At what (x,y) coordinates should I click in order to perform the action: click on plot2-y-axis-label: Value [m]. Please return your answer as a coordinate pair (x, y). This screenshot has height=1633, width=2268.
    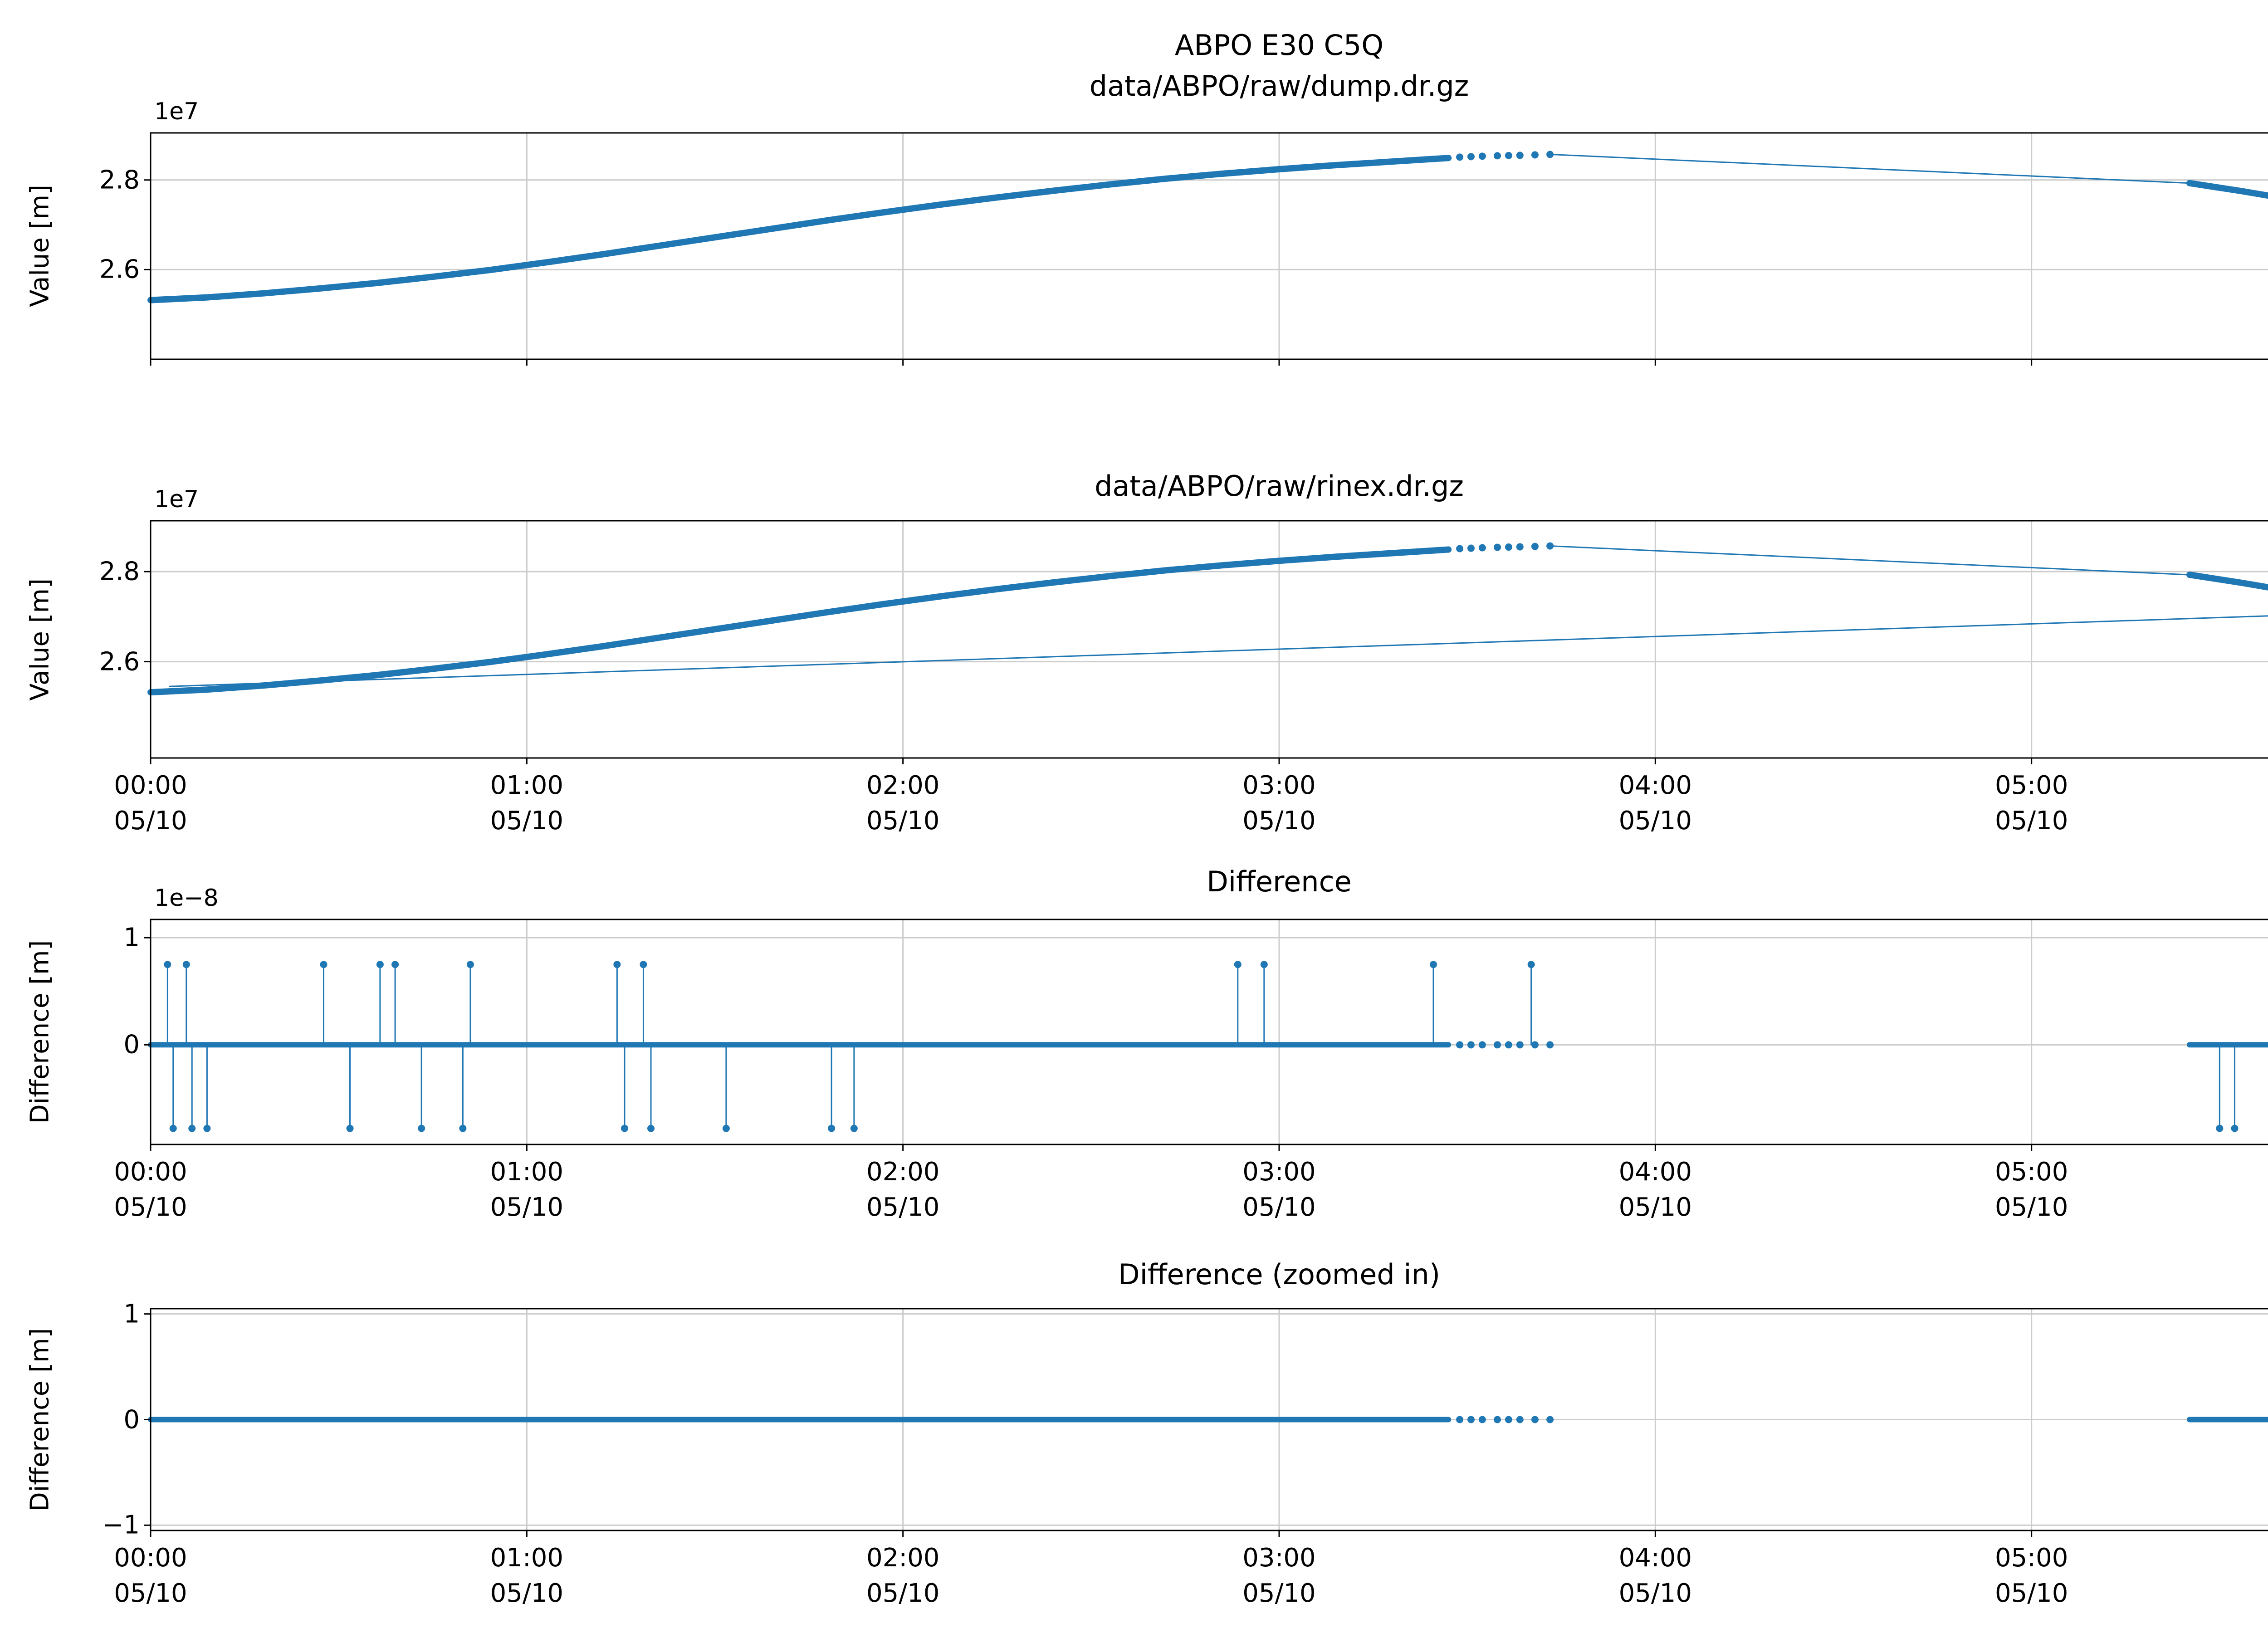
    Looking at the image, I should click on (40, 639).